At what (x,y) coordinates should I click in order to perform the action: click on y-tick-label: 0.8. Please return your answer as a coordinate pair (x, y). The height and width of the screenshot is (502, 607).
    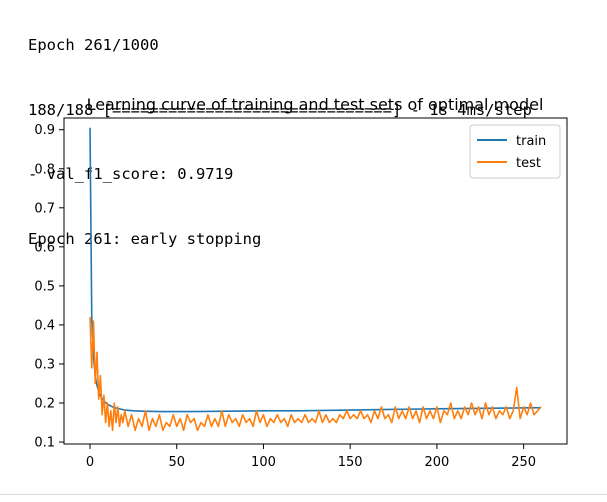
    Looking at the image, I should click on (44, 169).